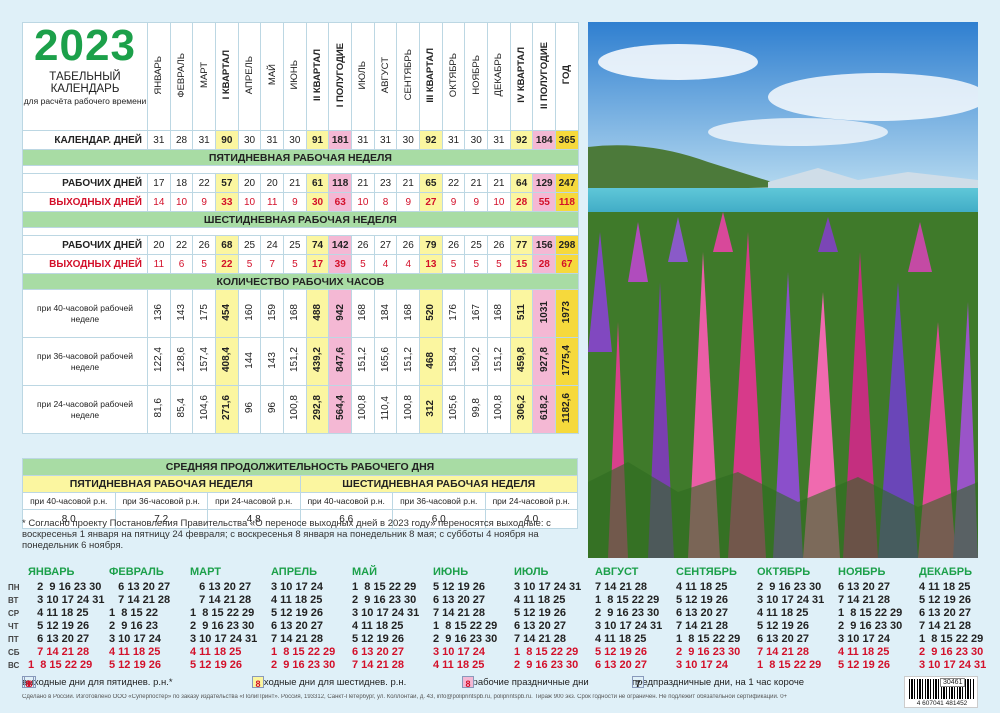 Image resolution: width=1000 pixels, height=713 pixels. Describe the element at coordinates (159, 409) in the screenshot. I see `value-cell: 81,6` at that location.